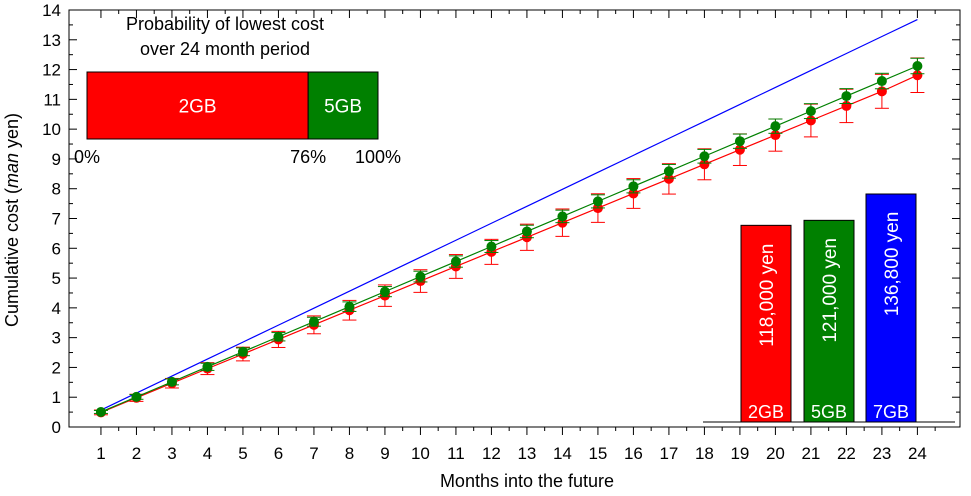 The image size is (971, 496). Describe the element at coordinates (51, 70) in the screenshot. I see `y-tick-label: 12` at that location.